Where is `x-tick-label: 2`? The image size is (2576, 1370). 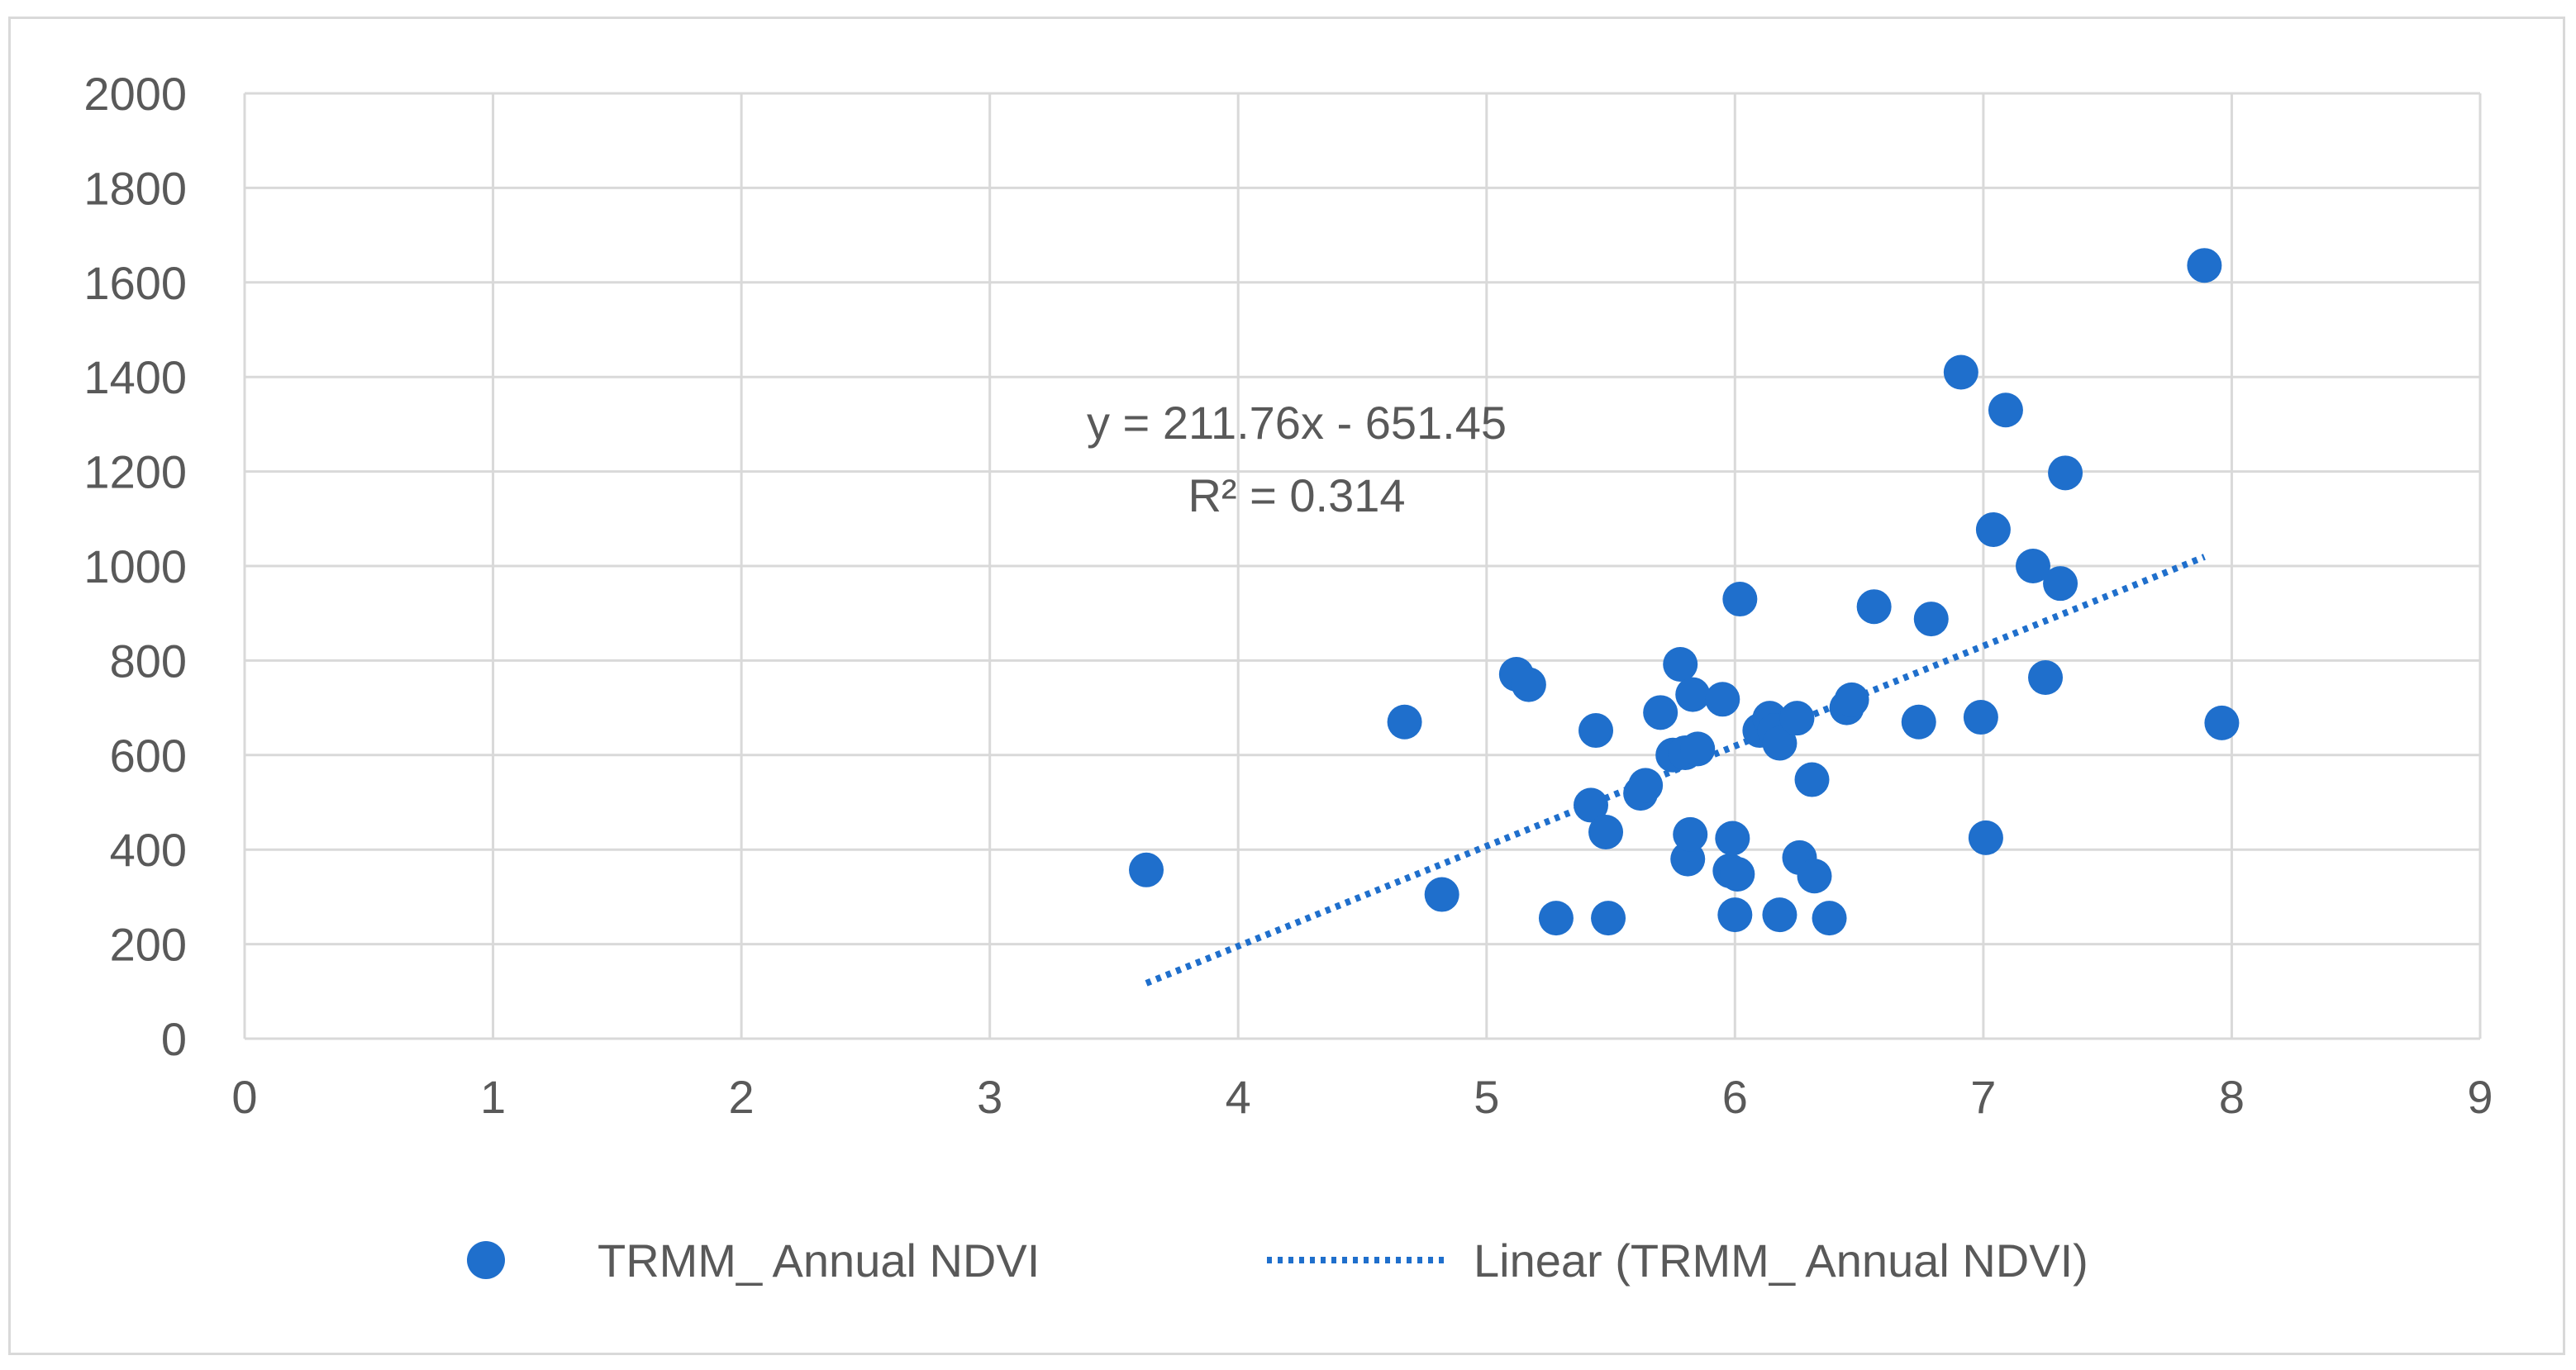
x-tick-label: 2 is located at coordinates (742, 1097).